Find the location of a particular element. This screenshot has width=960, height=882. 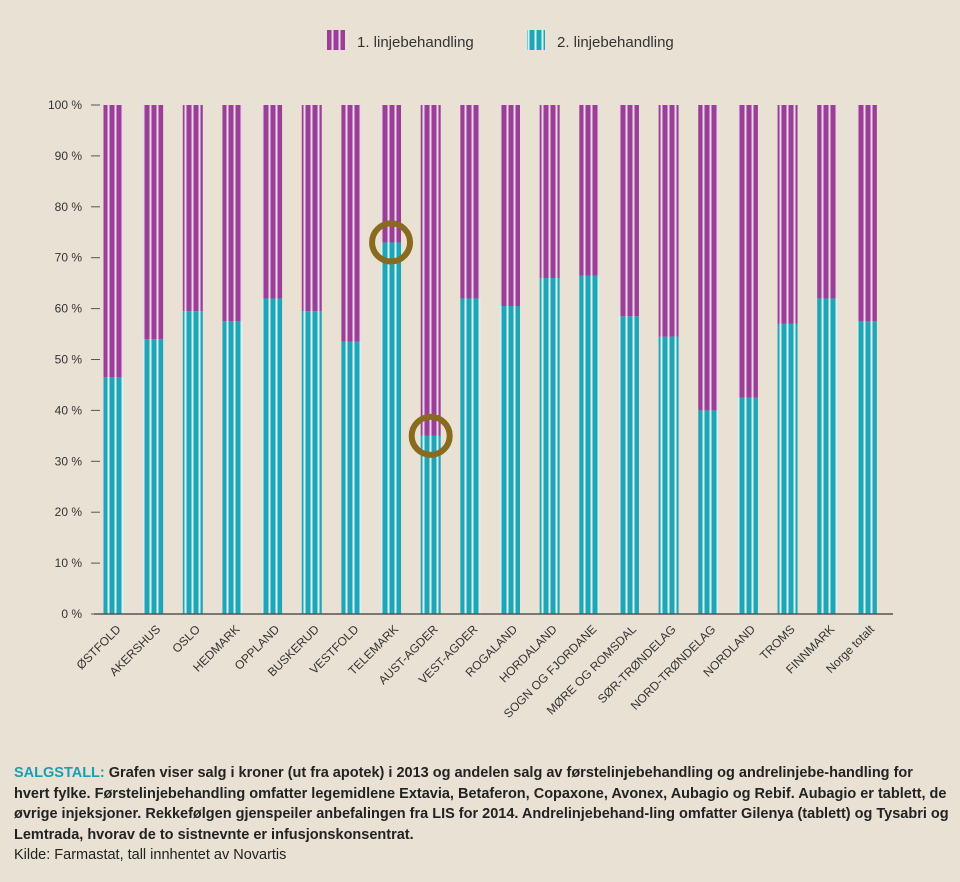

y-tick-label: 100 % is located at coordinates (65, 105).